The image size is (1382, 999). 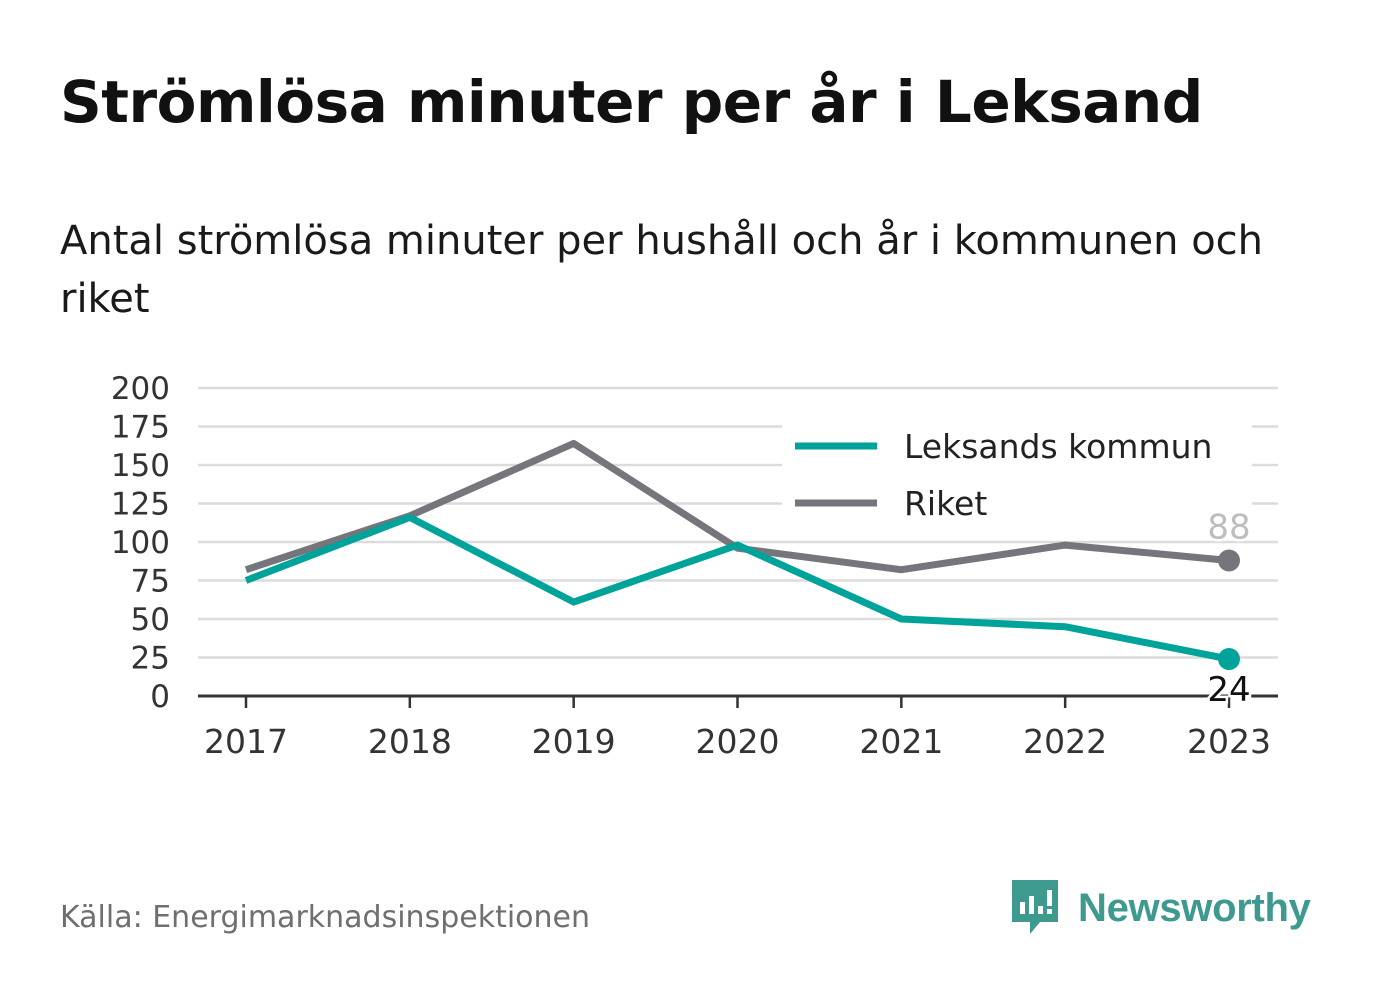 What do you see at coordinates (1229, 741) in the screenshot?
I see `x-tick-label: 2023` at bounding box center [1229, 741].